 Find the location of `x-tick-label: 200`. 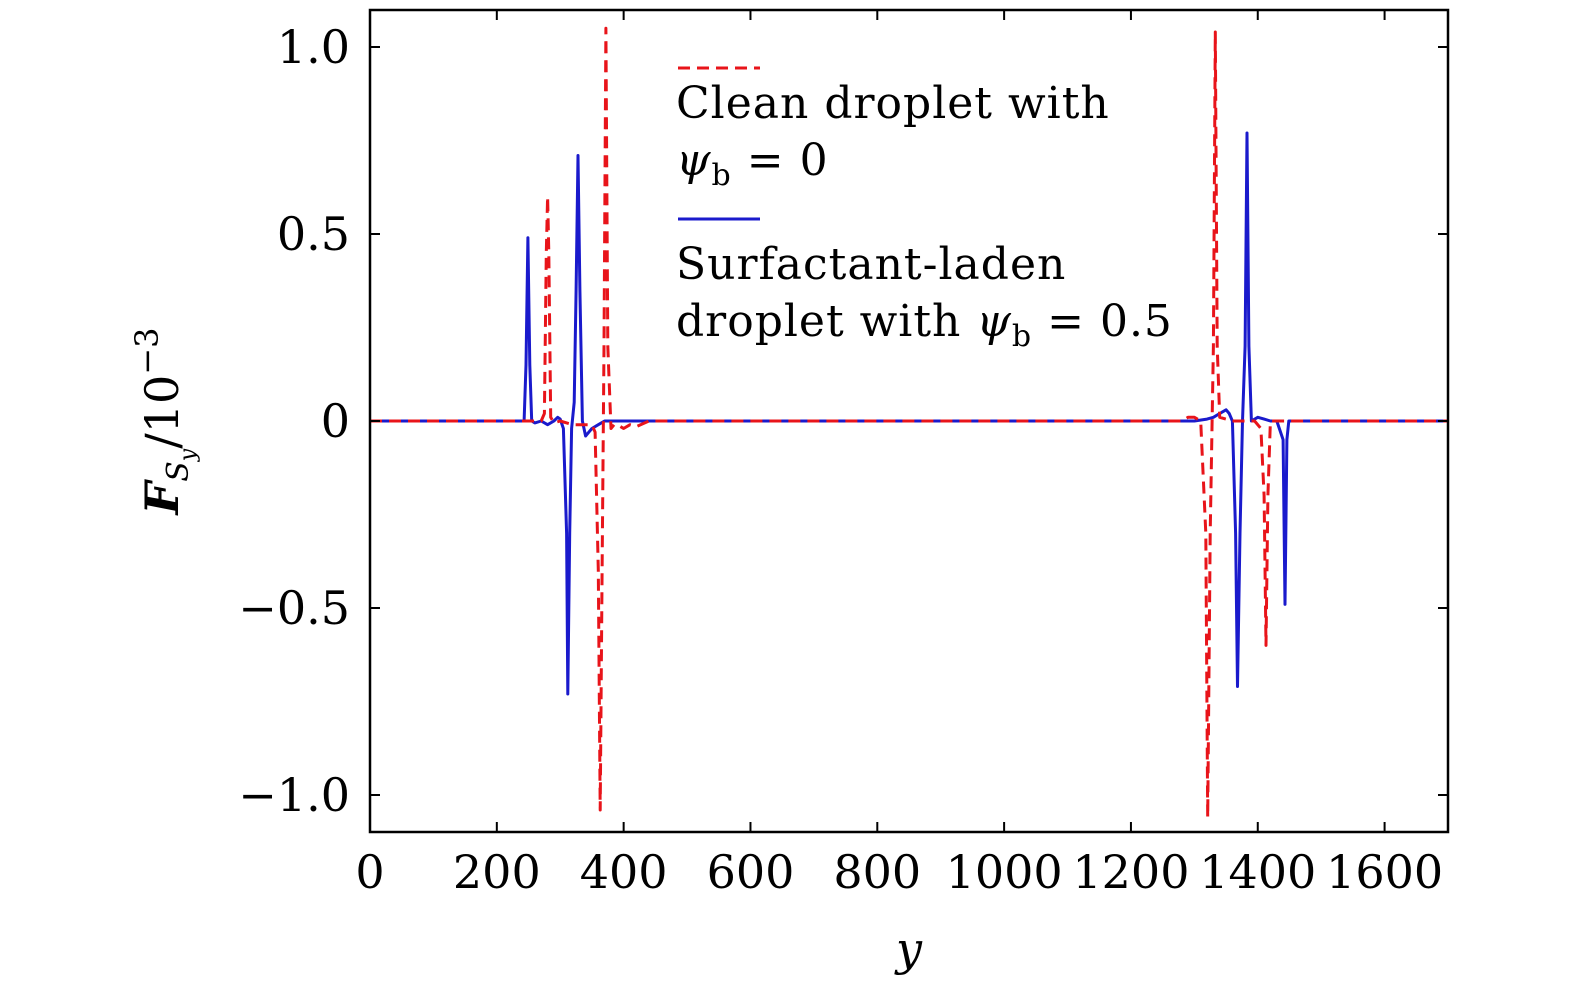

x-tick-label: 200 is located at coordinates (497, 872).